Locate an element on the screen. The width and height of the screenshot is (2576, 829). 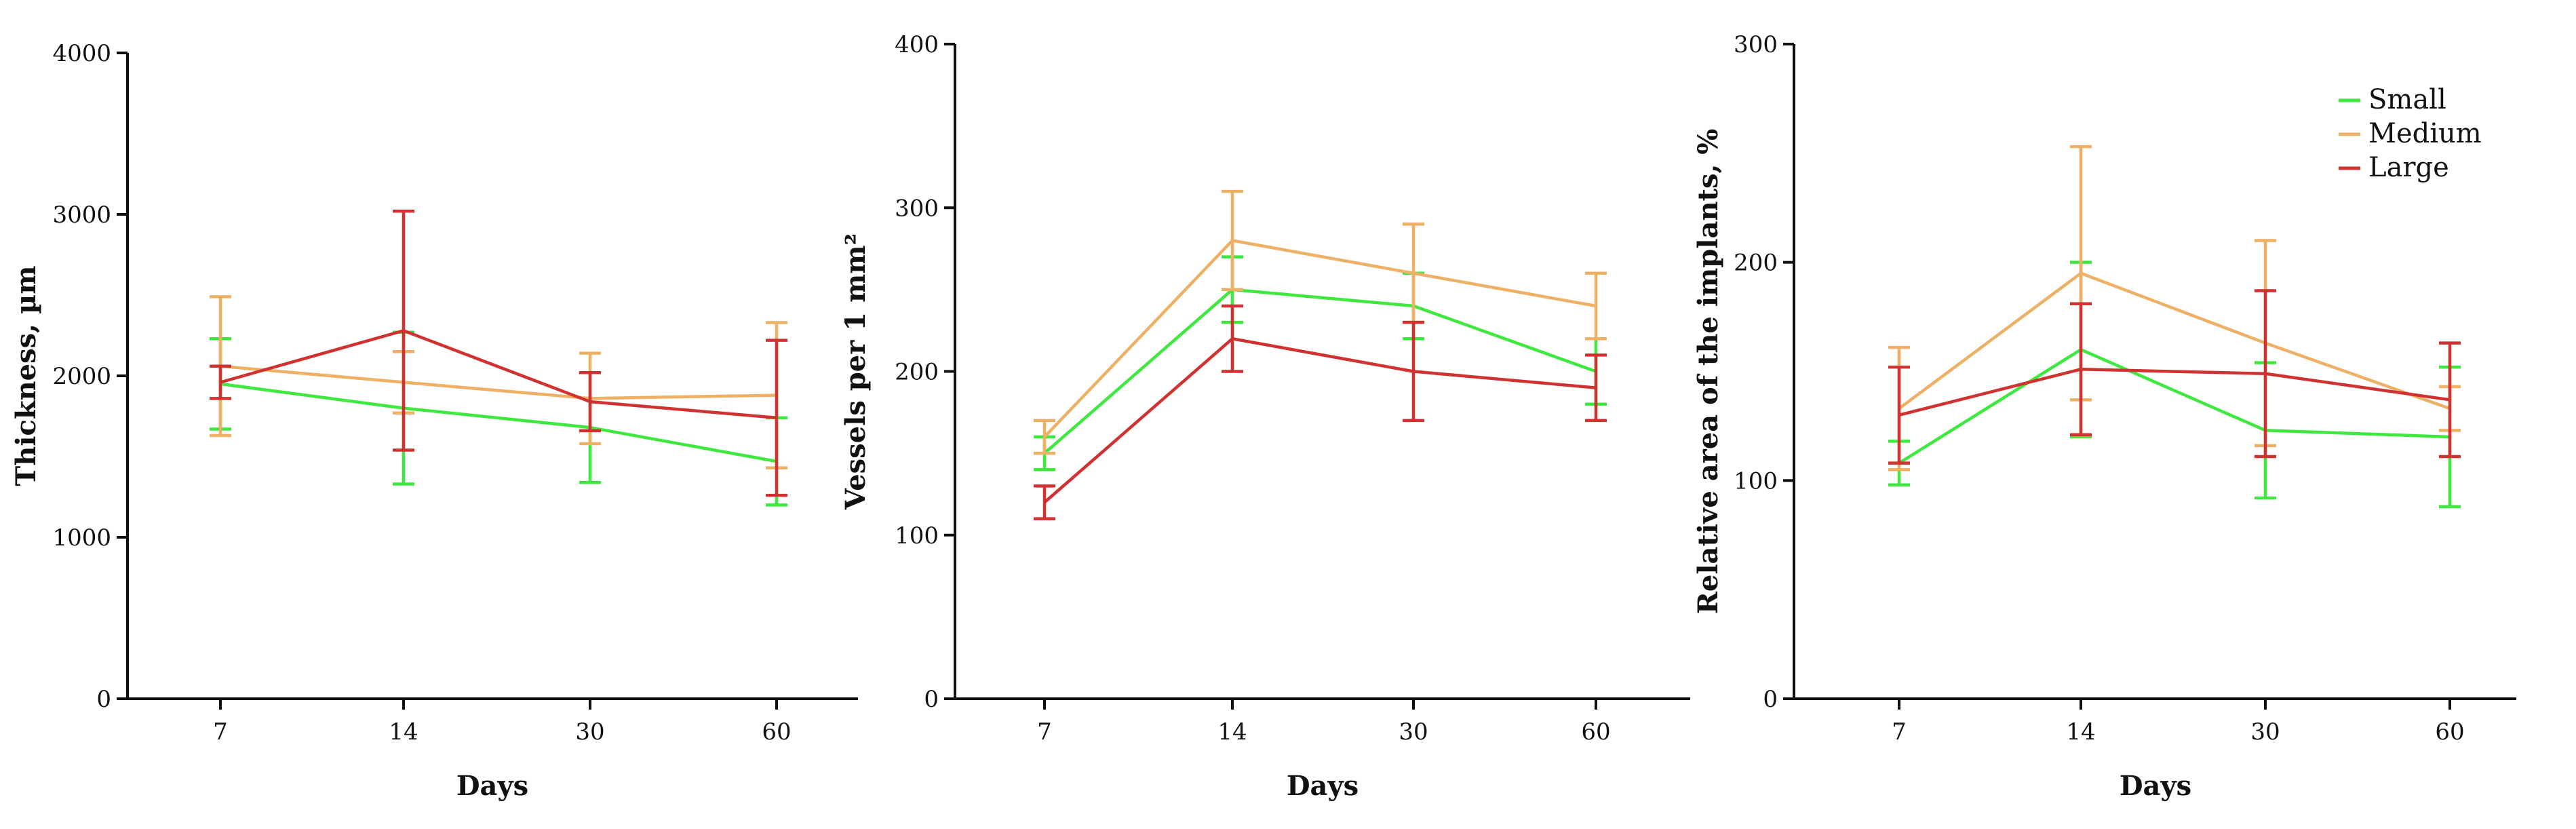
y-axis-title: Thickness, µm is located at coordinates (26, 375).